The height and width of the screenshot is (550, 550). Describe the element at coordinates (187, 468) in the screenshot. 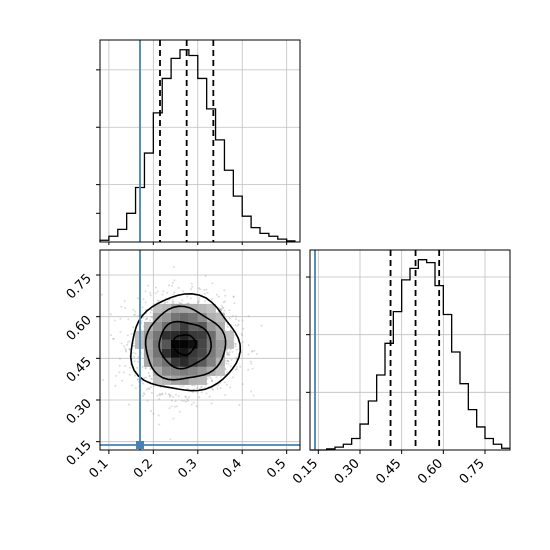

I see `x-tick-label: 0.3` at that location.